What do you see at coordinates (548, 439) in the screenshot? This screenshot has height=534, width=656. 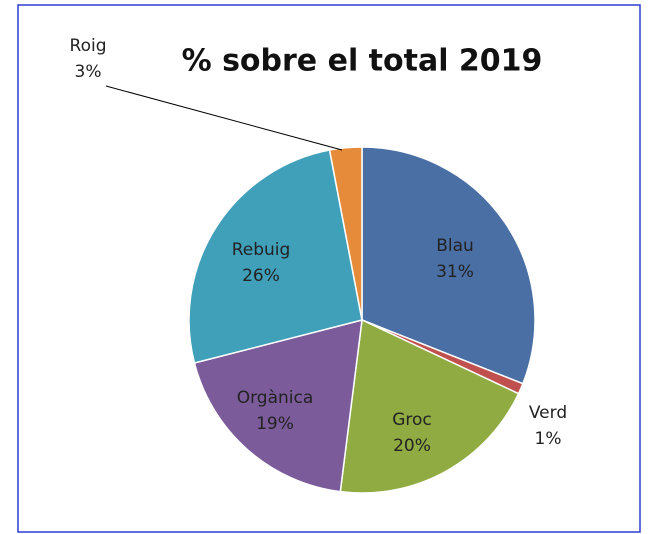 I see `slice-value-label: 1%` at bounding box center [548, 439].